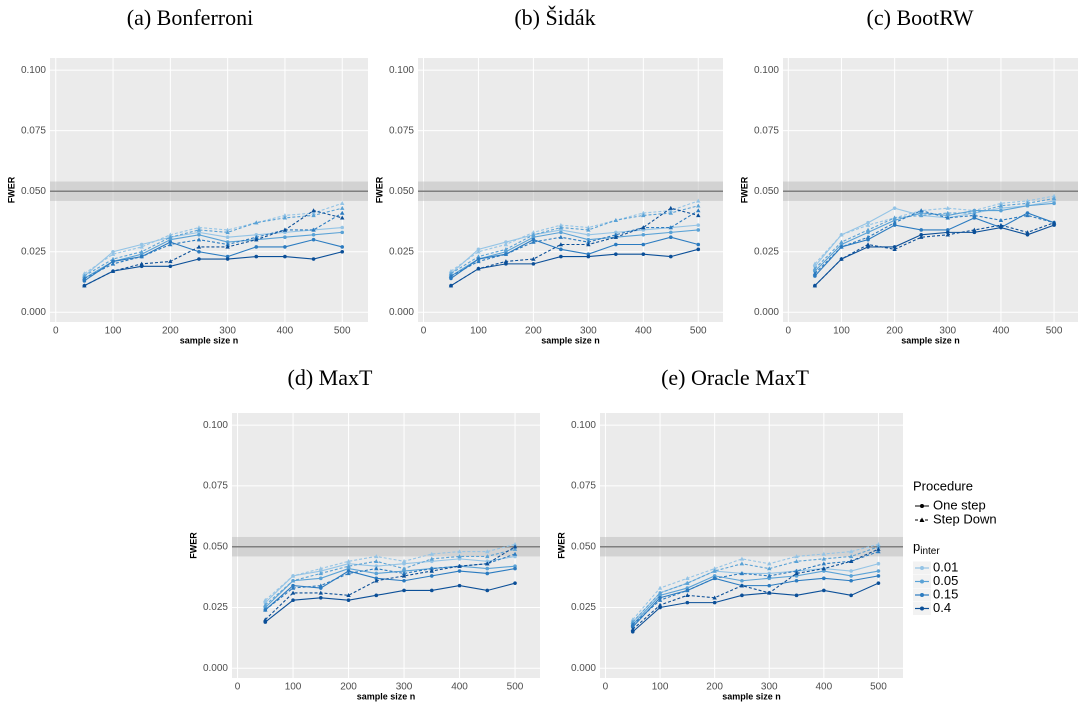  I want to click on x-tick-label: 300, so click(227, 331).